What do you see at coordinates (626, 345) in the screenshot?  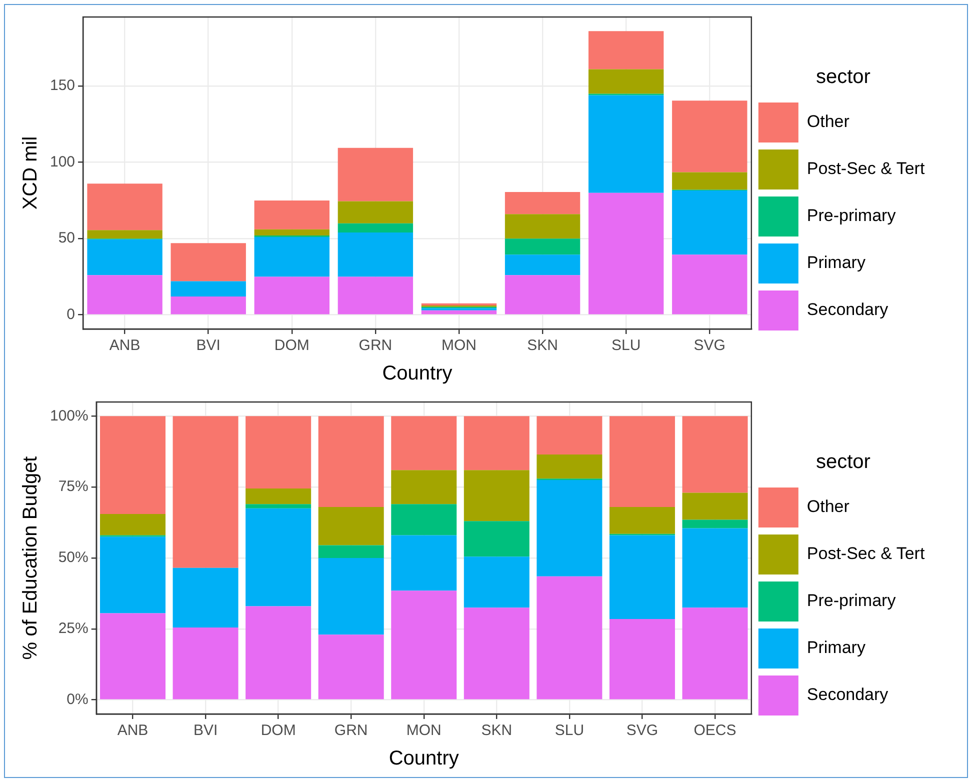 I see `x-tick-label: SLU` at bounding box center [626, 345].